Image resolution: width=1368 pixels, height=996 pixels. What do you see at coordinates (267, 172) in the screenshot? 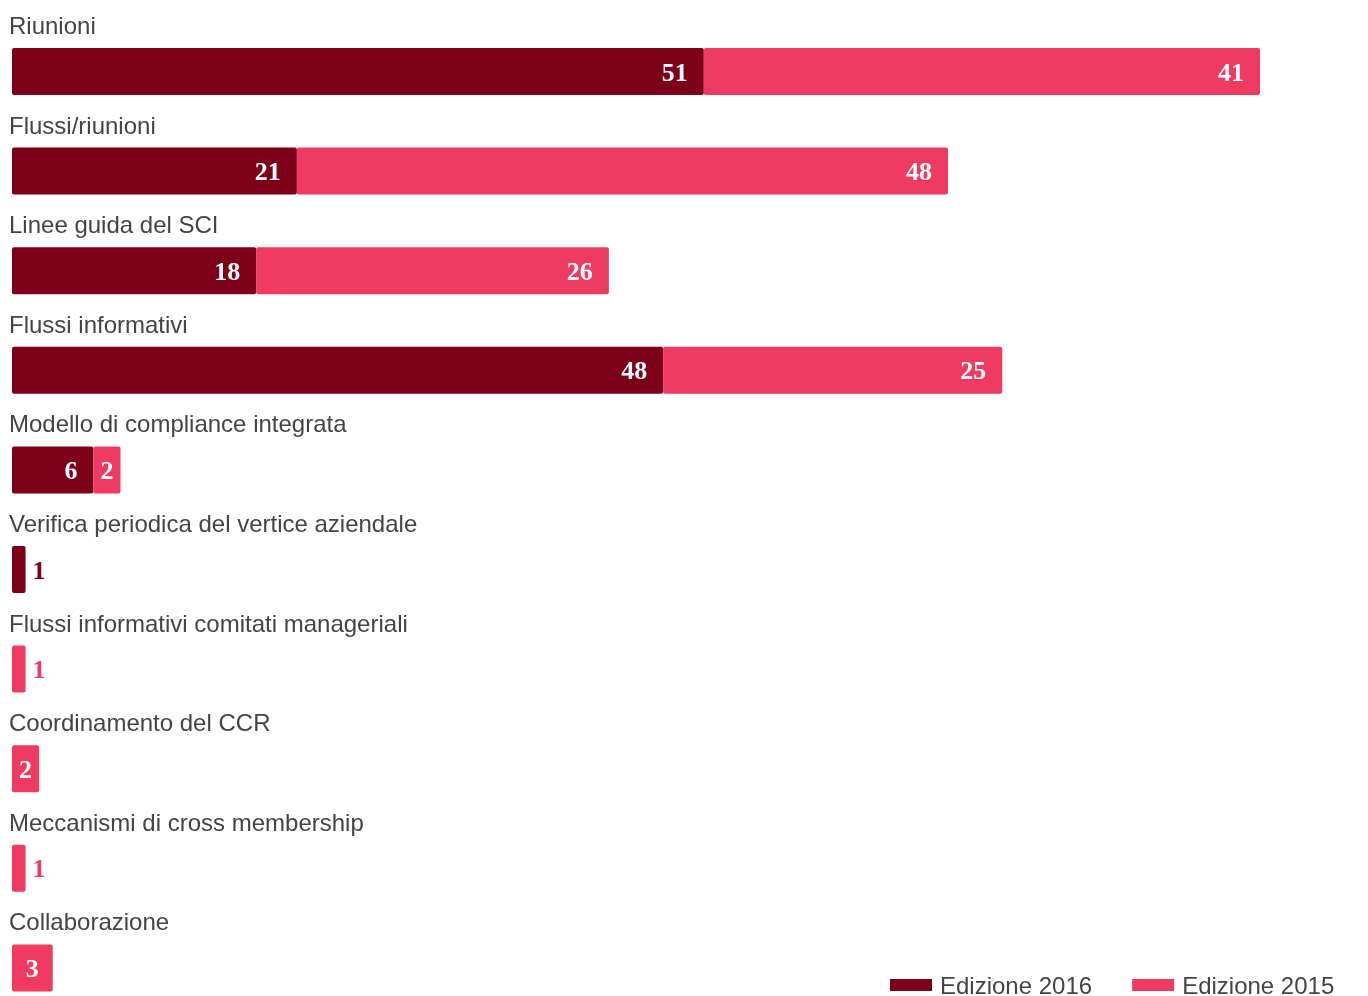
I see `data-label: 21` at bounding box center [267, 172].